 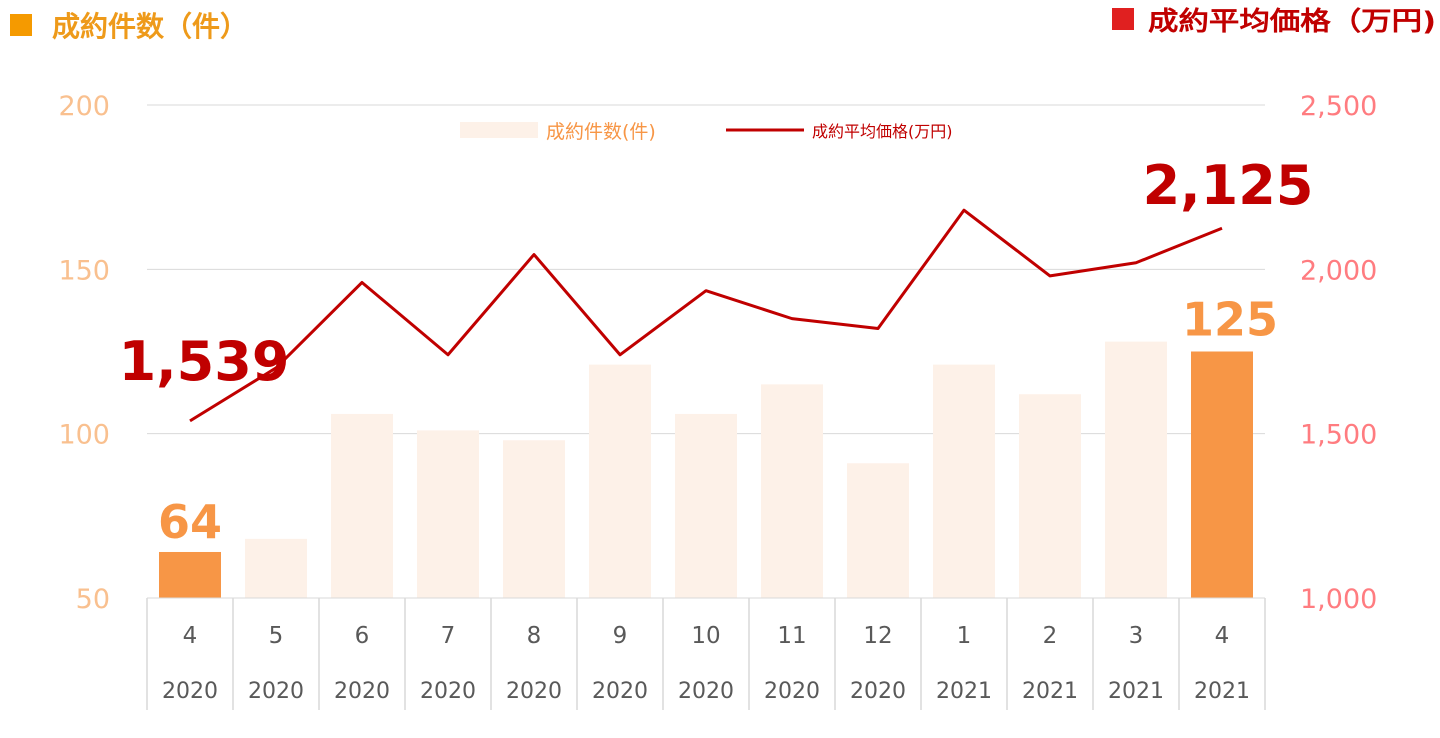 What do you see at coordinates (882, 131) in the screenshot?
I see `legend-line-label: 成約平均価格(万円)` at bounding box center [882, 131].